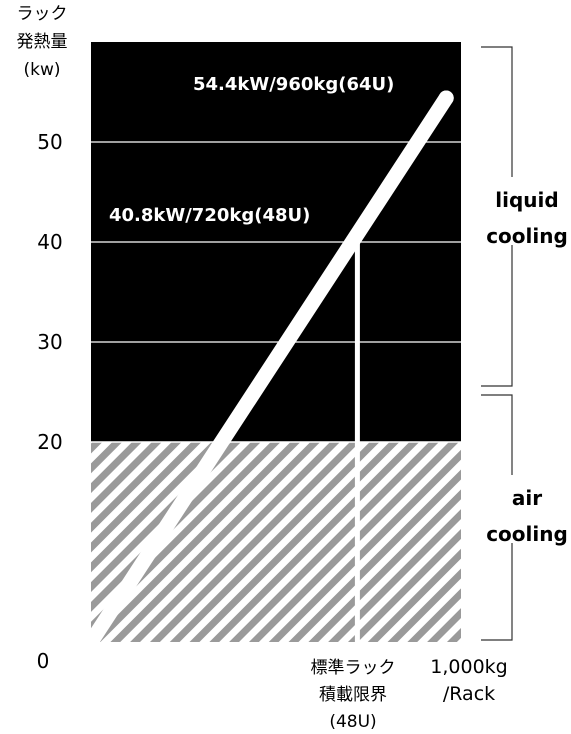 Image resolution: width=571 pixels, height=734 pixels. I want to click on y-axis-label-line-1: 発熱量, so click(42, 42).